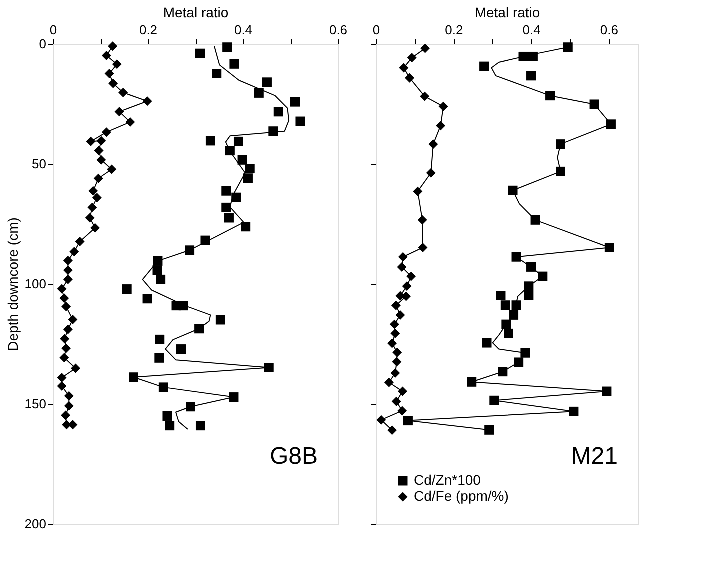  Describe the element at coordinates (448, 480) in the screenshot. I see `legend-label: Cd/Zn*100` at that location.